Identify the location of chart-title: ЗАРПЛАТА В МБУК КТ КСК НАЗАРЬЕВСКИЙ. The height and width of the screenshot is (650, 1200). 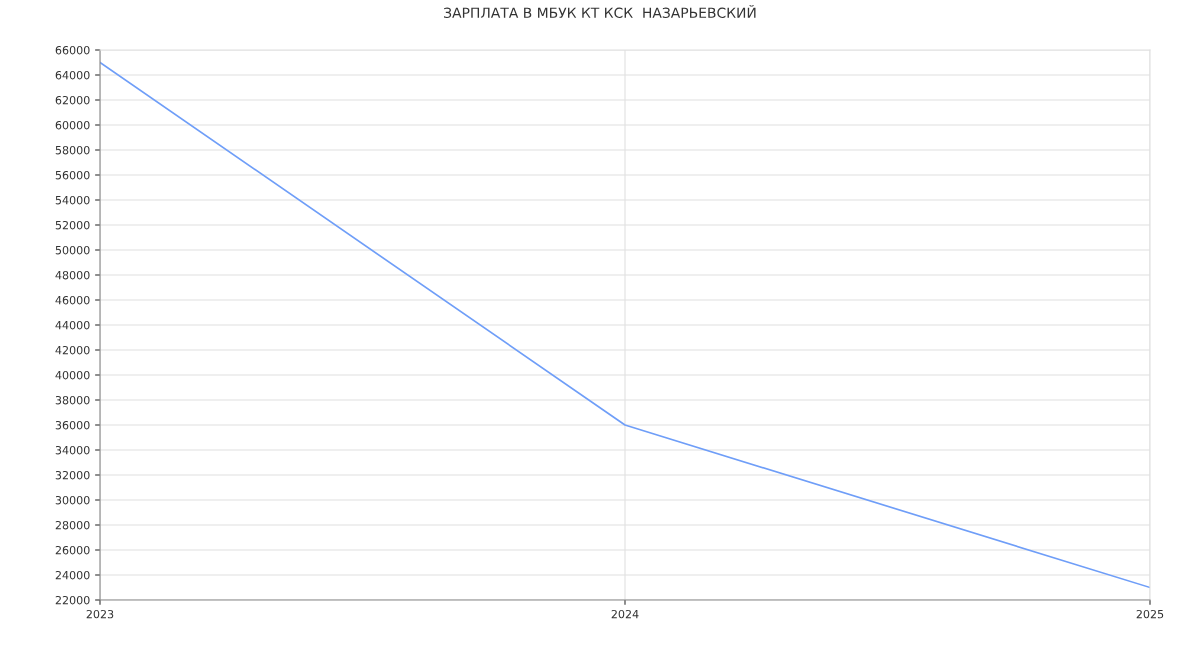
(600, 11).